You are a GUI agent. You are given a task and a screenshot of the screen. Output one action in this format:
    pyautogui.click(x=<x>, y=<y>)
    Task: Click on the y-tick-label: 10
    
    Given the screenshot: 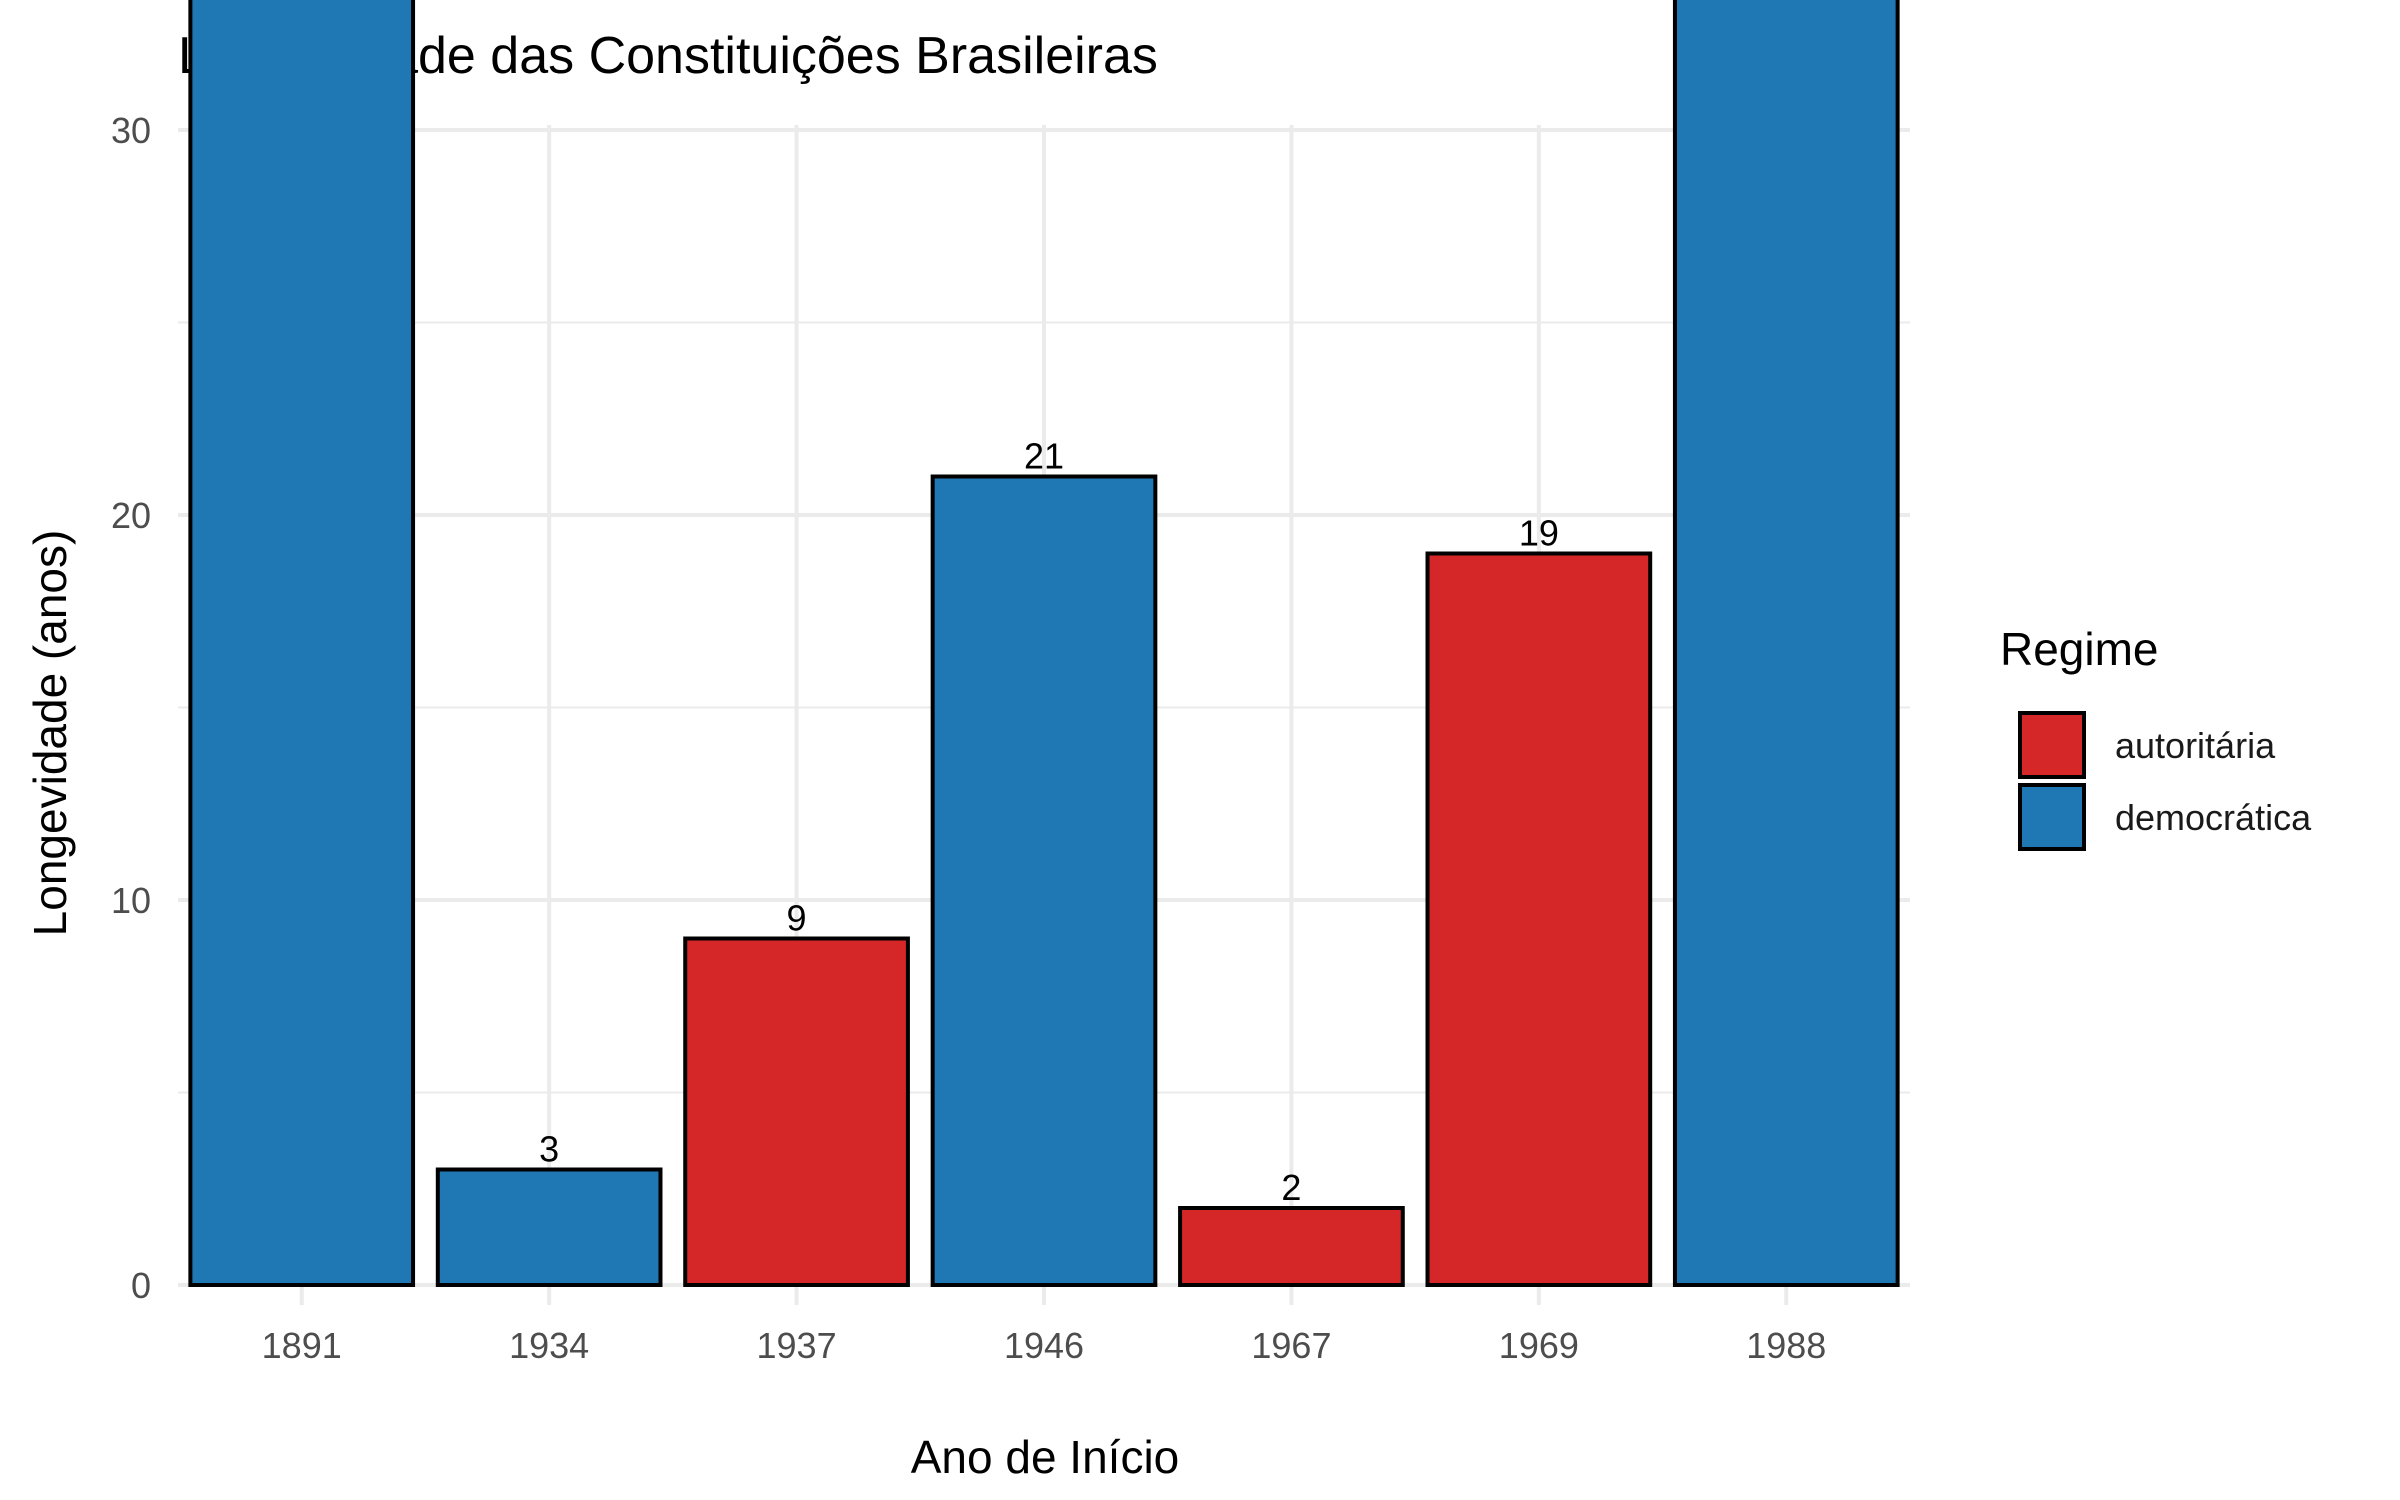 What is the action you would take?
    pyautogui.click(x=131, y=900)
    